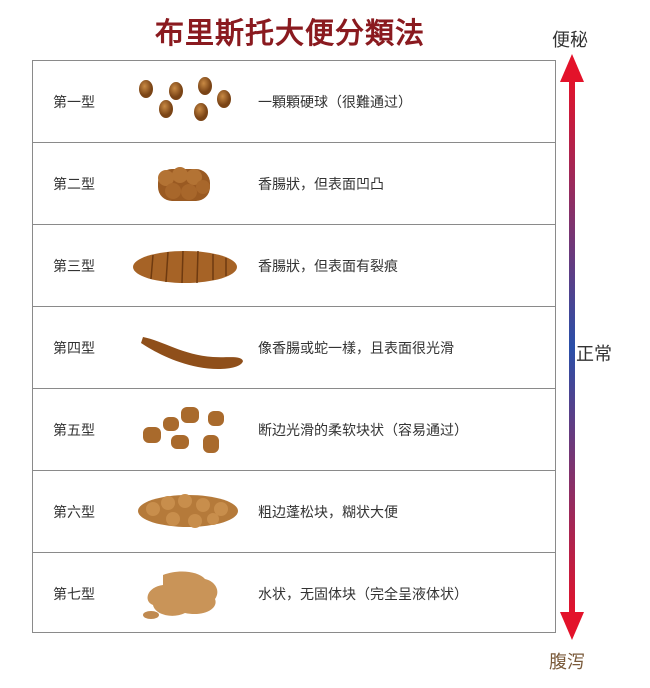 The height and width of the screenshot is (688, 650). What do you see at coordinates (74, 184) in the screenshot?
I see `type-label: 第二型` at bounding box center [74, 184].